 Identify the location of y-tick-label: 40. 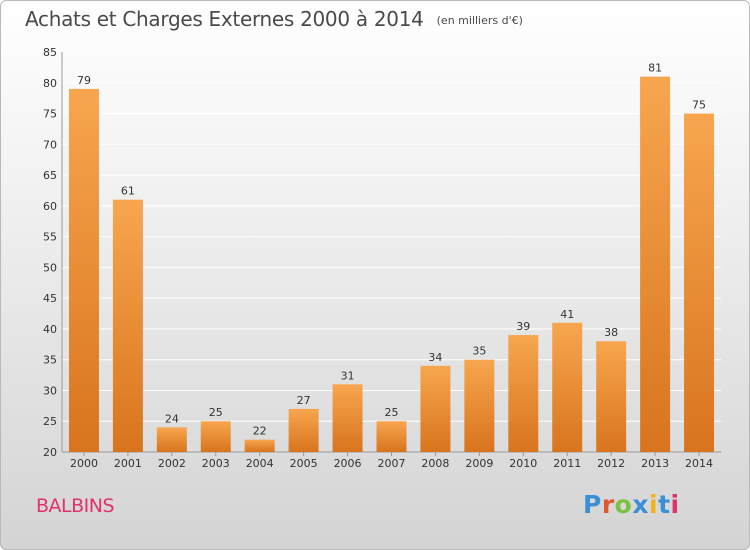
(50, 329).